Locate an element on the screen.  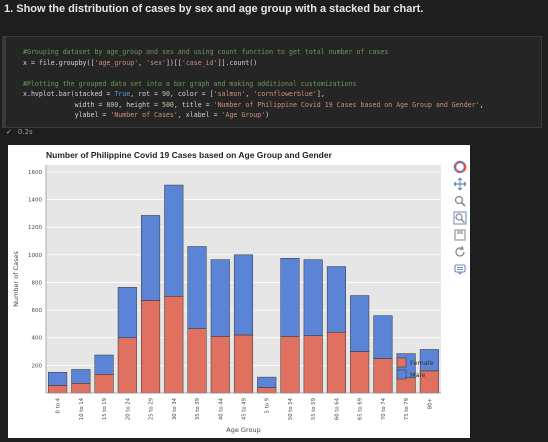
code-token: 'Age Group' is located at coordinates (243, 115).